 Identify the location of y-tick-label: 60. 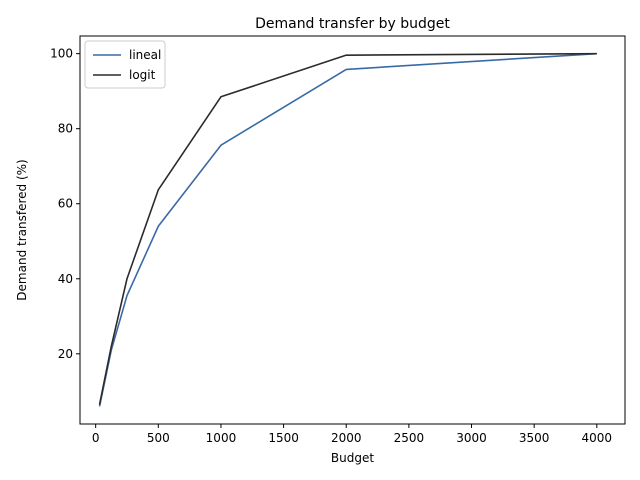
(65, 204).